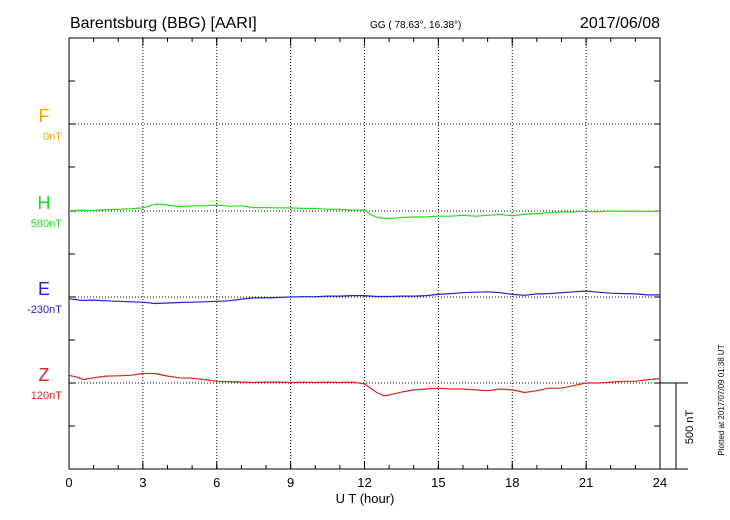 The image size is (730, 520). Describe the element at coordinates (52, 137) in the screenshot. I see `series-baseline-f: 0nT` at that location.